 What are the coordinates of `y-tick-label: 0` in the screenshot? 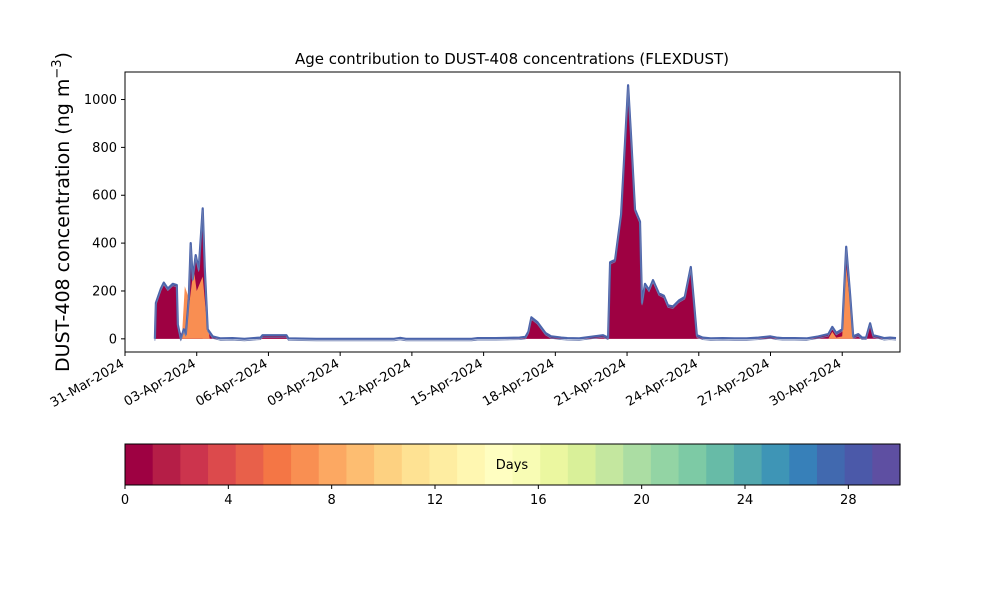 It's located at (113, 339).